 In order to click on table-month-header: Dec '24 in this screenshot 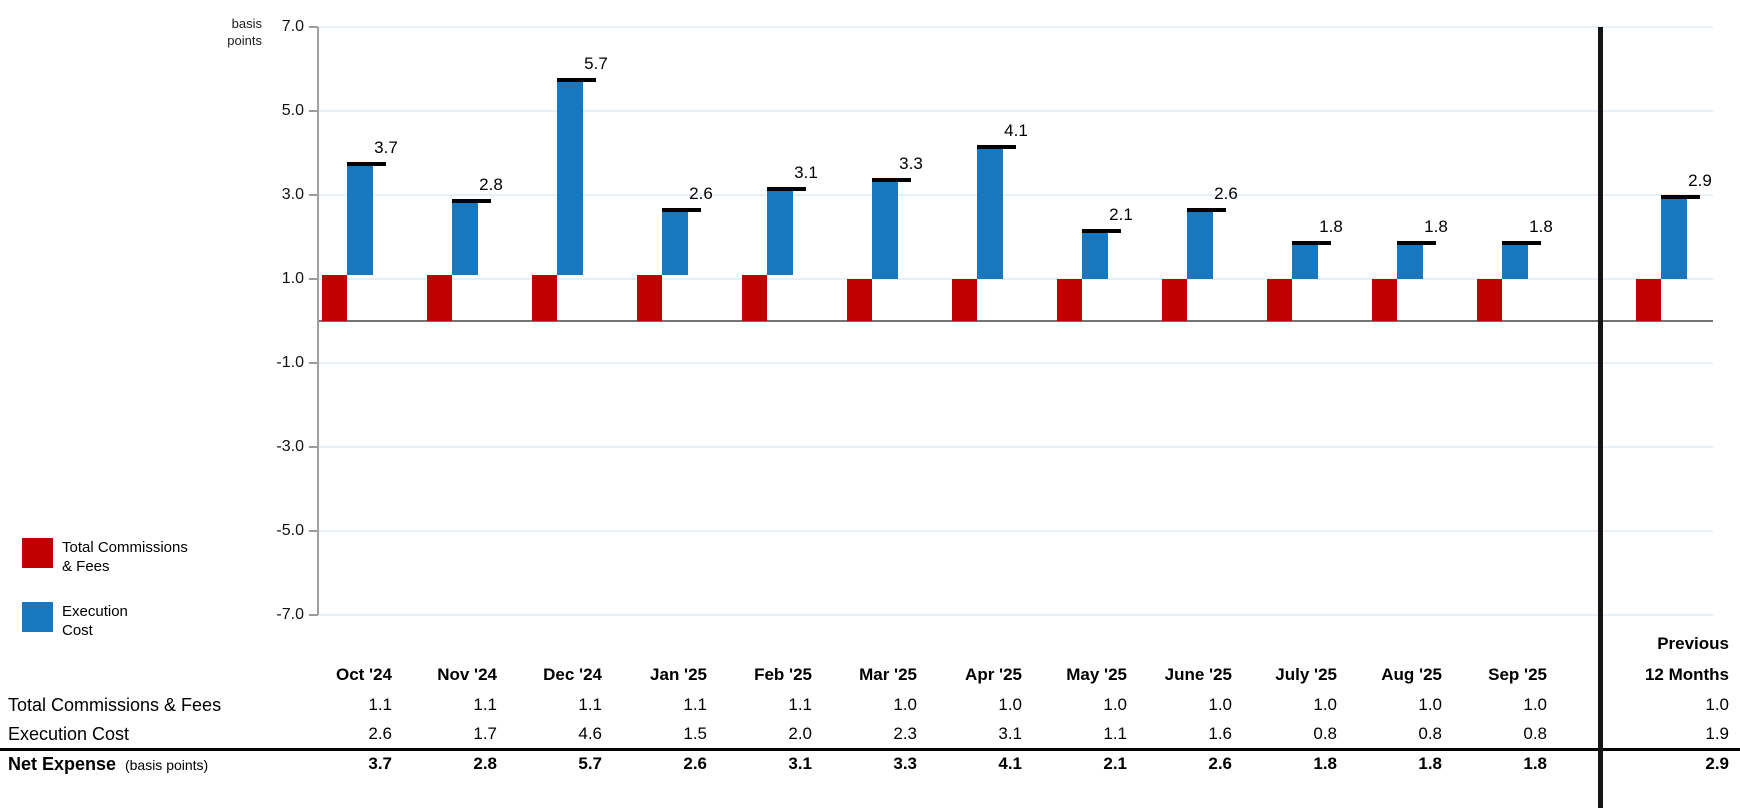, I will do `click(572, 674)`.